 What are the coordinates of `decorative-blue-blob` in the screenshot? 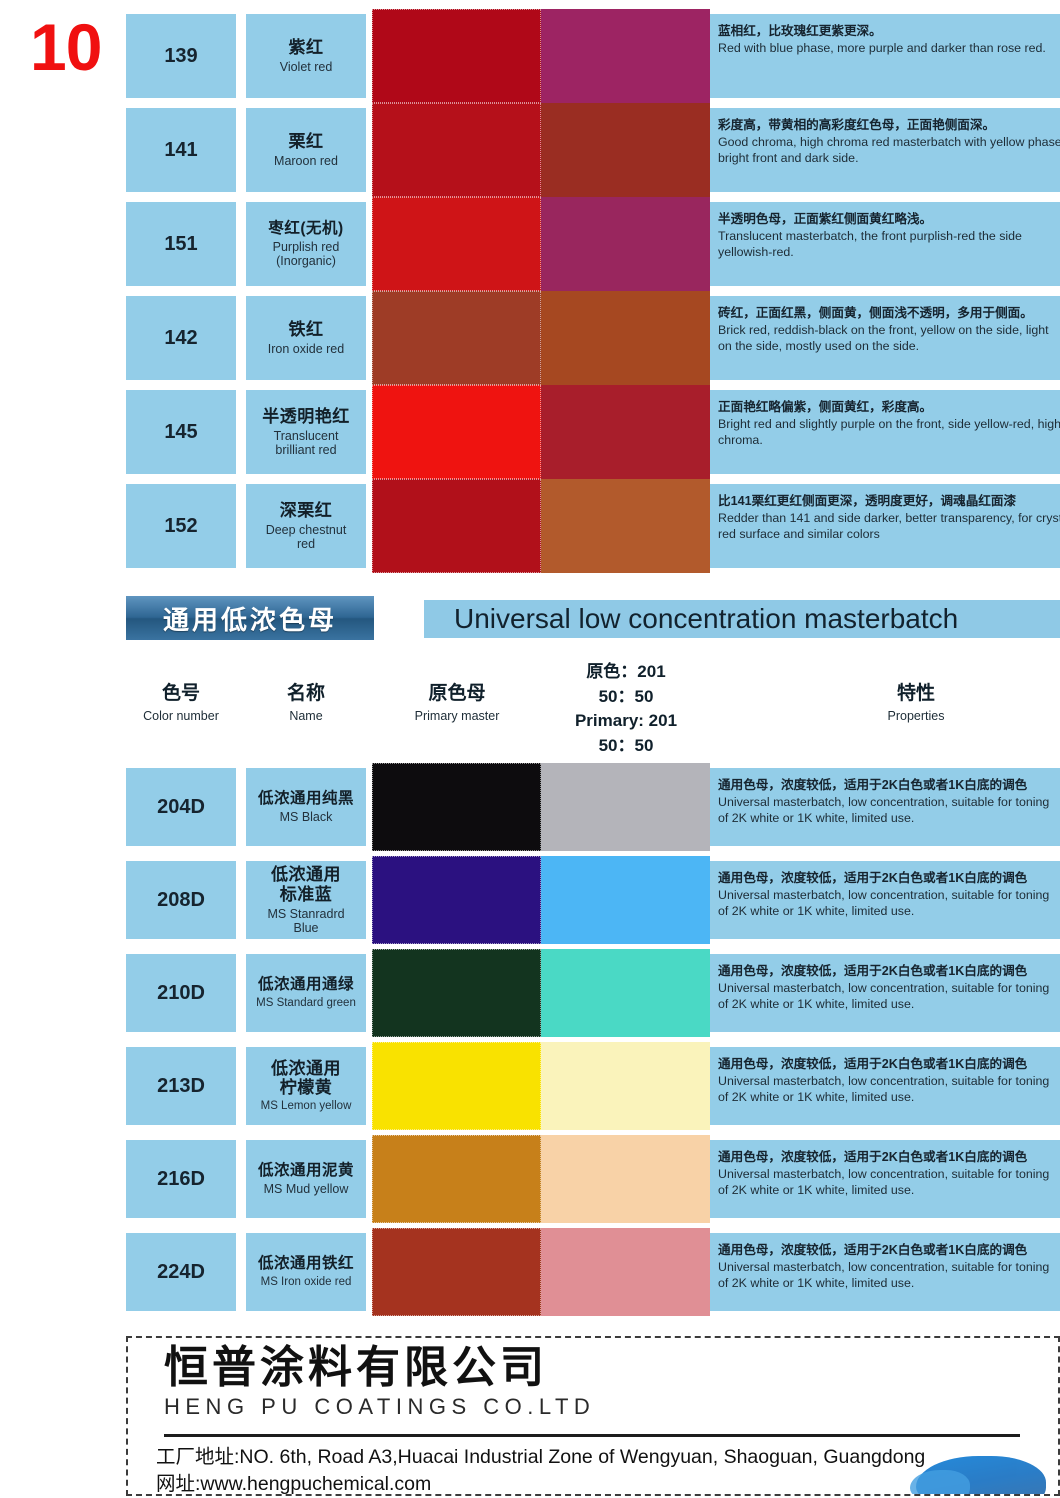 It's located at (978, 1475).